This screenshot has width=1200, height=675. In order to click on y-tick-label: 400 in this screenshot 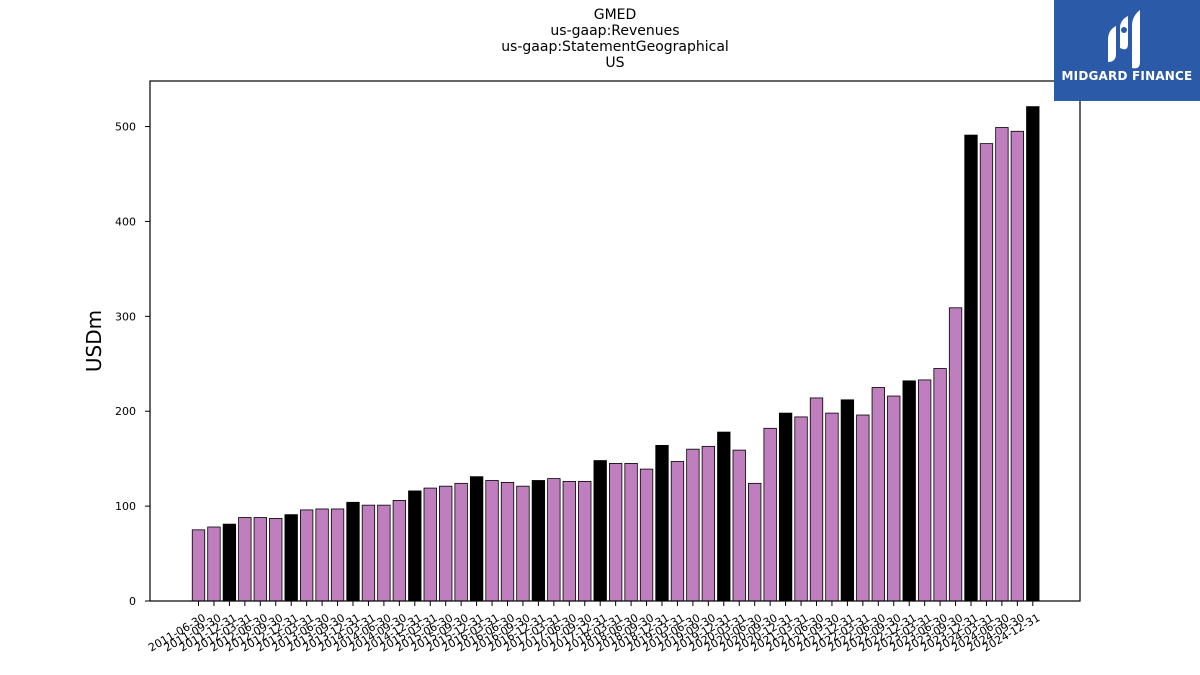, I will do `click(125, 221)`.